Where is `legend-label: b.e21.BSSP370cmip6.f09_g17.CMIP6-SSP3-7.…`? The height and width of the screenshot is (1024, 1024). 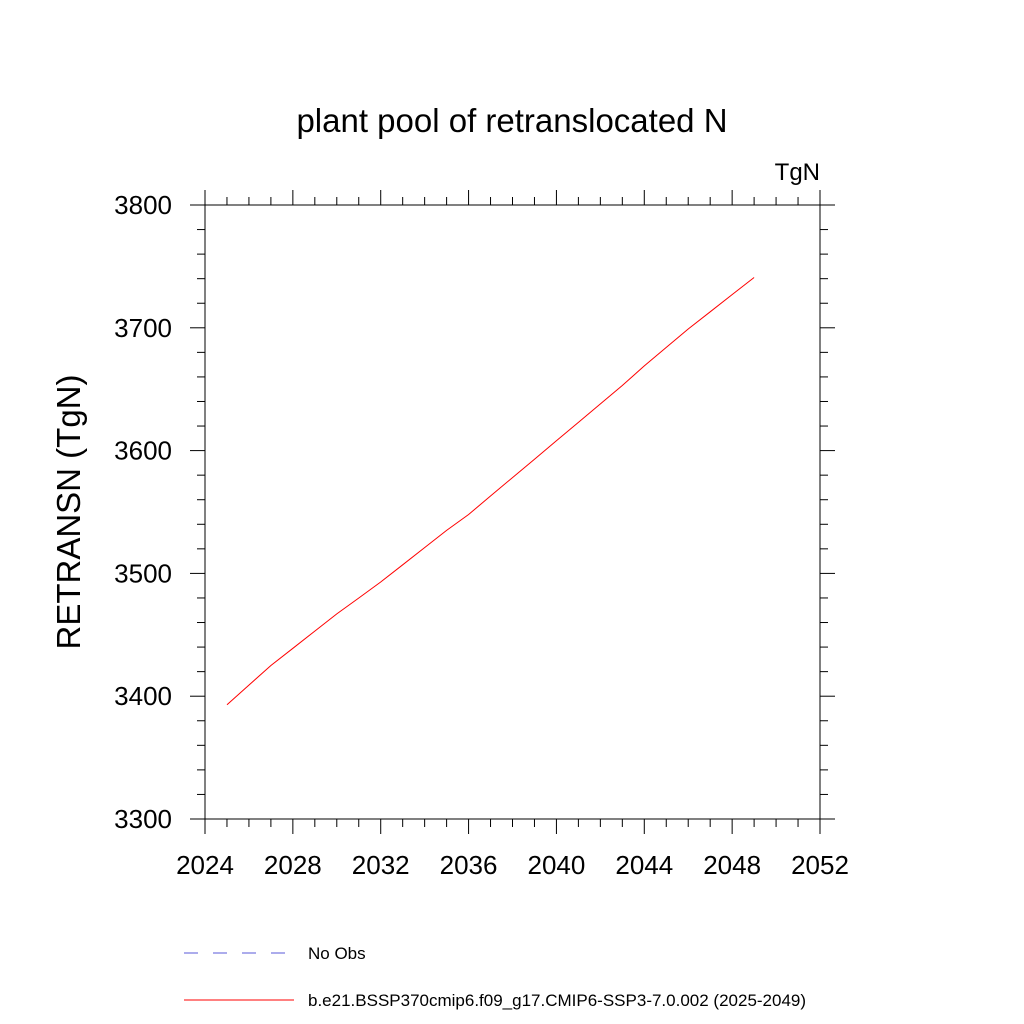
legend-label: b.e21.BSSP370cmip6.f09_g17.CMIP6-SSP3-7.… is located at coordinates (557, 1000).